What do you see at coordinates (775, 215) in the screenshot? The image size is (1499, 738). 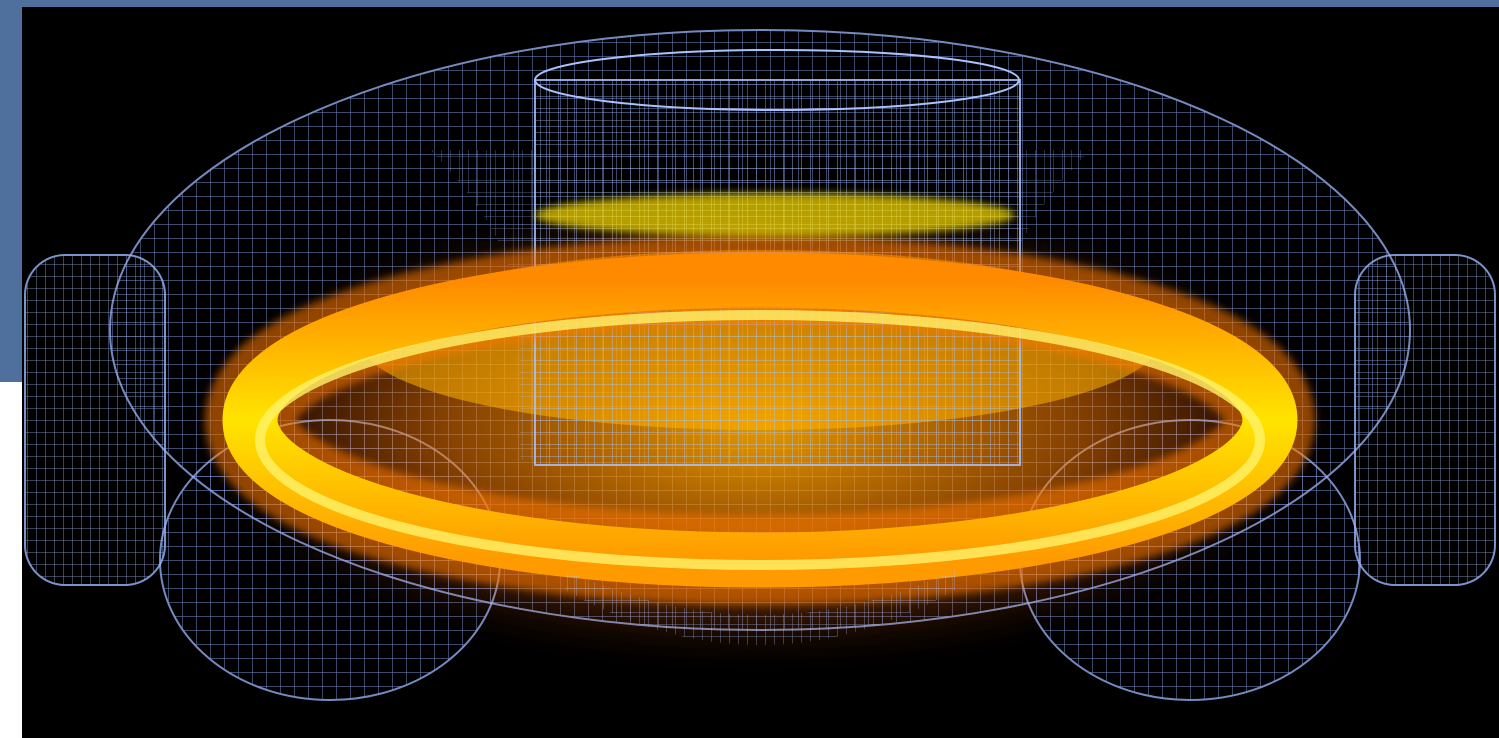 I see `ring-back` at bounding box center [775, 215].